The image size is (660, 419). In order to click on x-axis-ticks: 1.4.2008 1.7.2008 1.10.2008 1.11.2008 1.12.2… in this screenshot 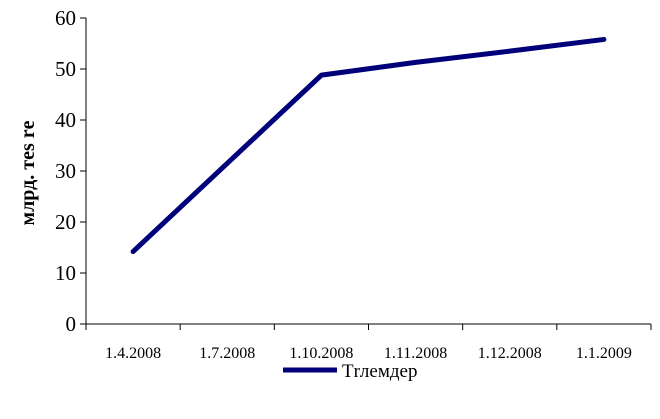, I will do `click(368, 343)`.